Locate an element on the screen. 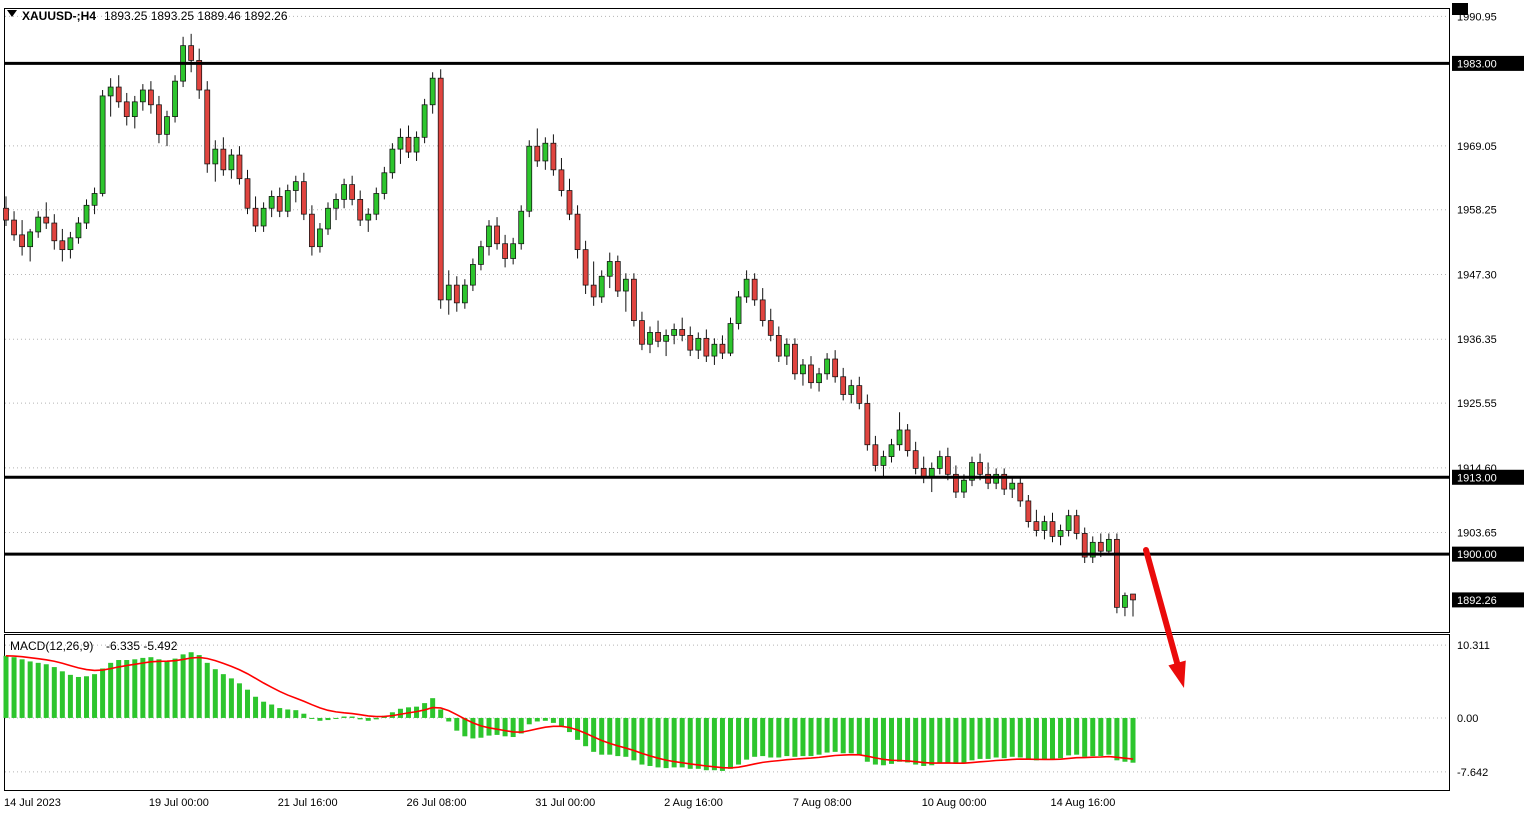  arrow-head is located at coordinates (1177, 674).